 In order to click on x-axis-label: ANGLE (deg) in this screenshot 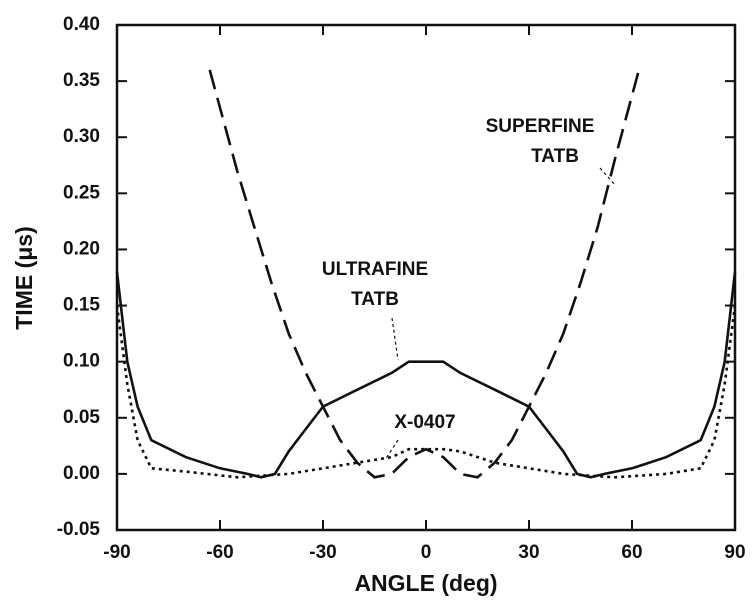, I will do `click(425, 583)`.